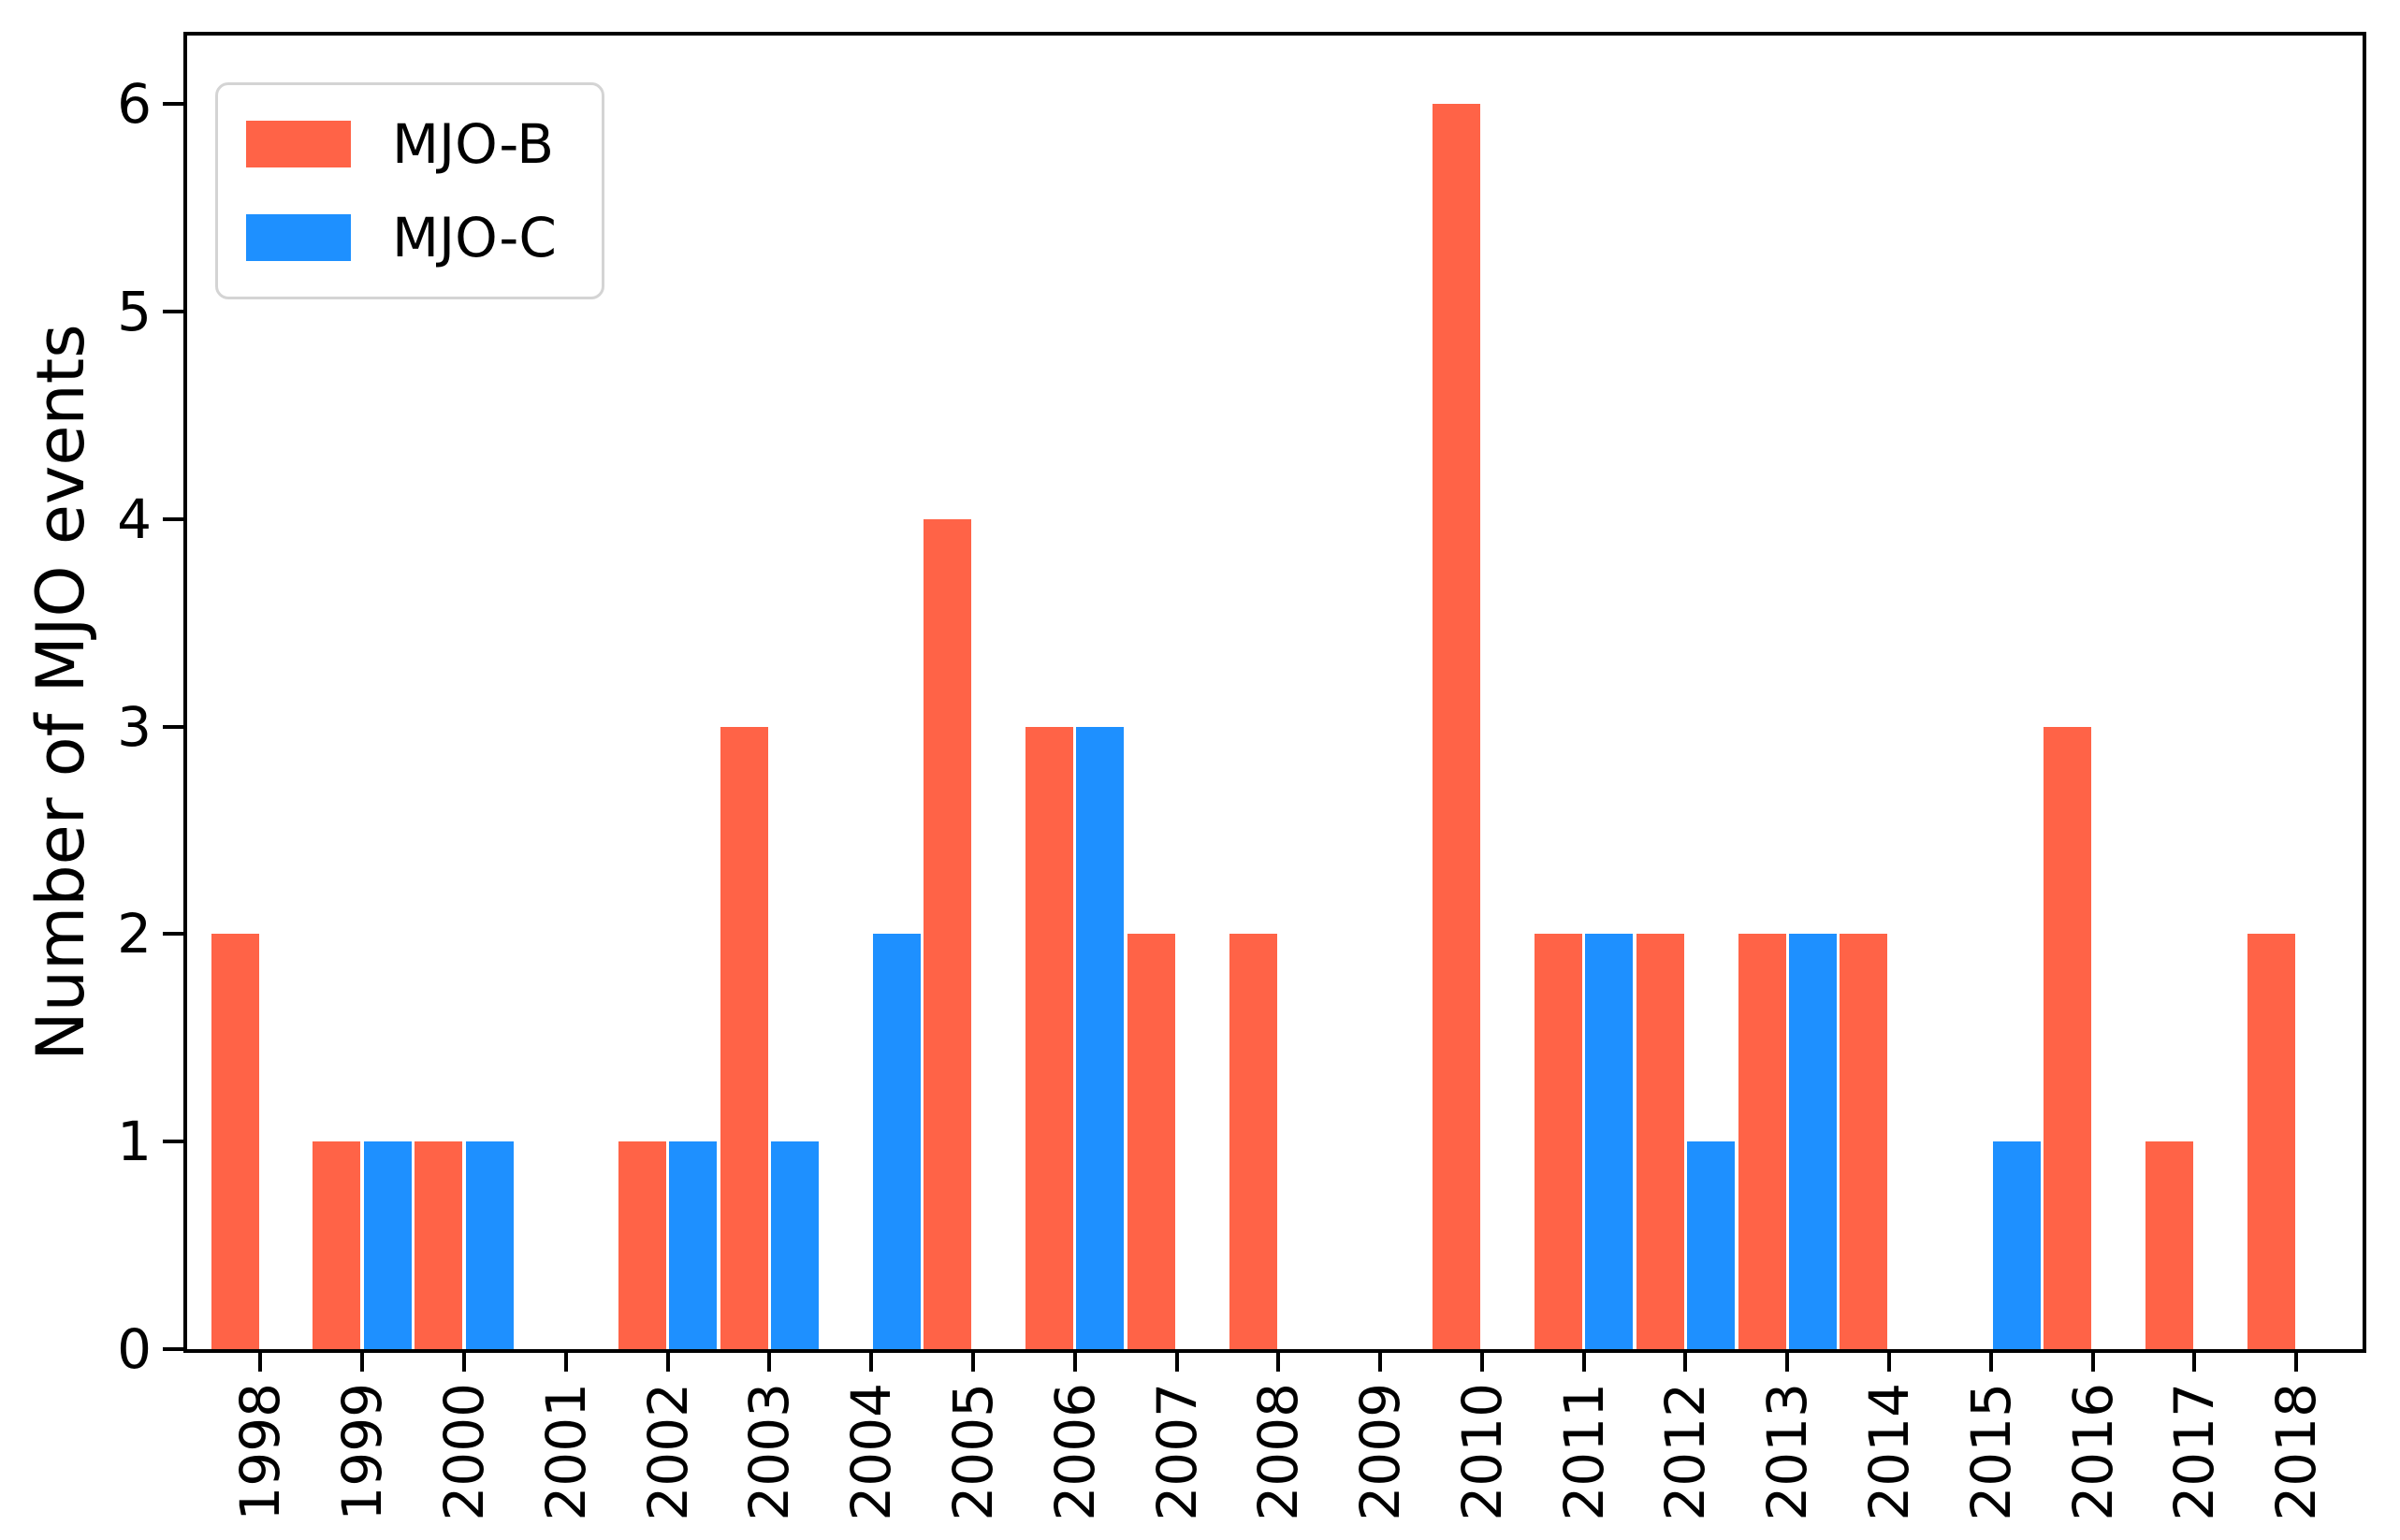 Image resolution: width=2400 pixels, height=1540 pixels. What do you see at coordinates (409, 190) in the screenshot?
I see `legend: MJO-B MJO-C` at bounding box center [409, 190].